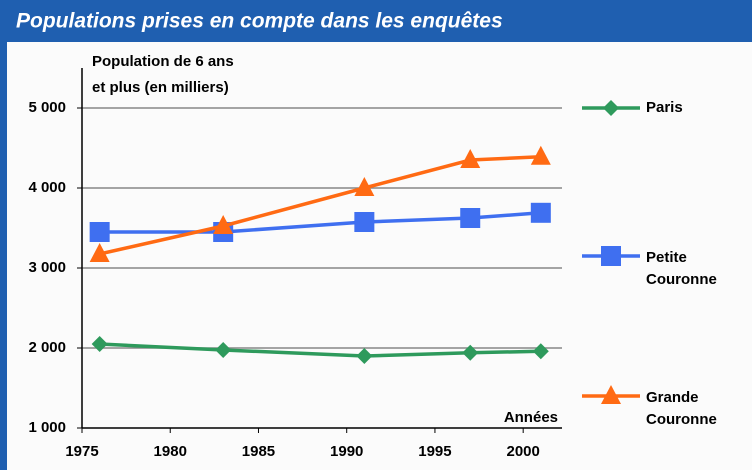 This screenshot has height=470, width=752. What do you see at coordinates (81, 451) in the screenshot?
I see `x-tick-label: 1975` at bounding box center [81, 451].